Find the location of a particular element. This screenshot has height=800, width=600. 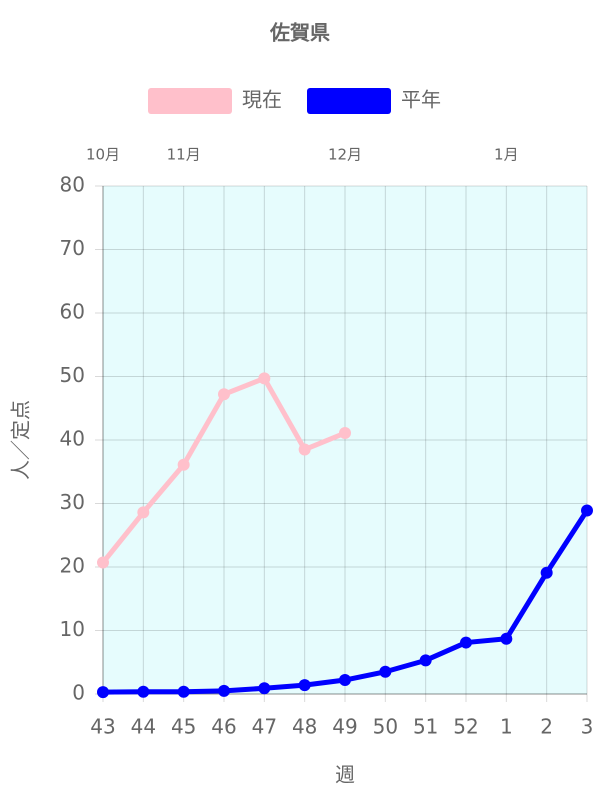

x-tick-label: 51 is located at coordinates (425, 727).